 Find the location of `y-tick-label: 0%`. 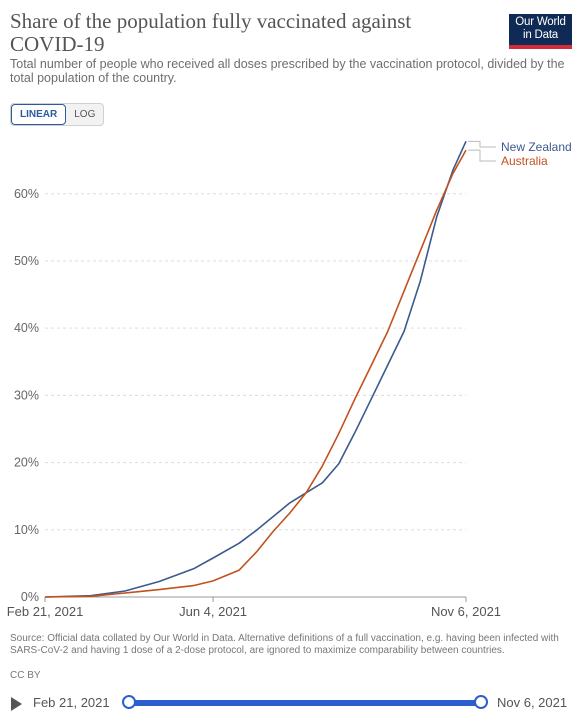

y-tick-label: 0% is located at coordinates (30, 597).